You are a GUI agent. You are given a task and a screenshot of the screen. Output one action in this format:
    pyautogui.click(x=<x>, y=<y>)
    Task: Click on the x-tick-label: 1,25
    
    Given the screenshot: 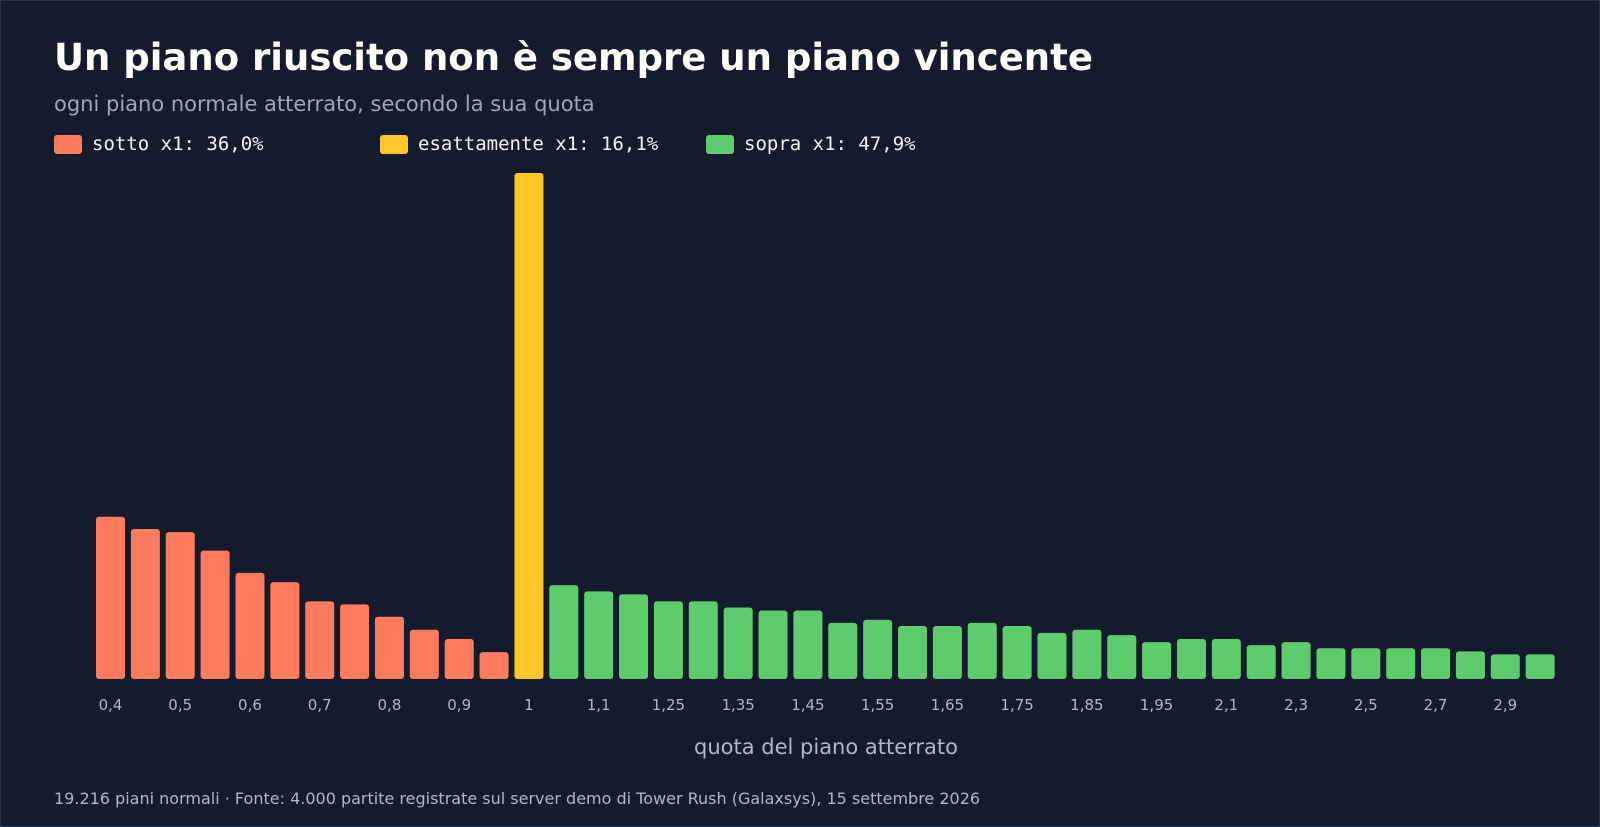 What is the action you would take?
    pyautogui.click(x=668, y=705)
    